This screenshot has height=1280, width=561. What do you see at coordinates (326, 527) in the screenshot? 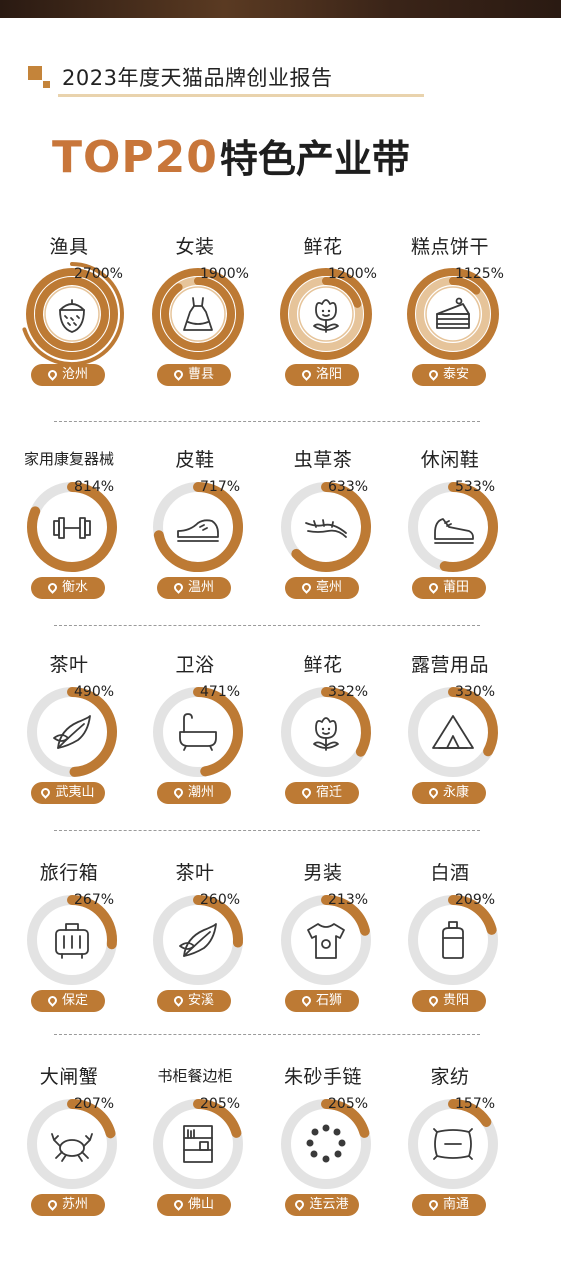
I see `cordyceps-icon` at bounding box center [326, 527].